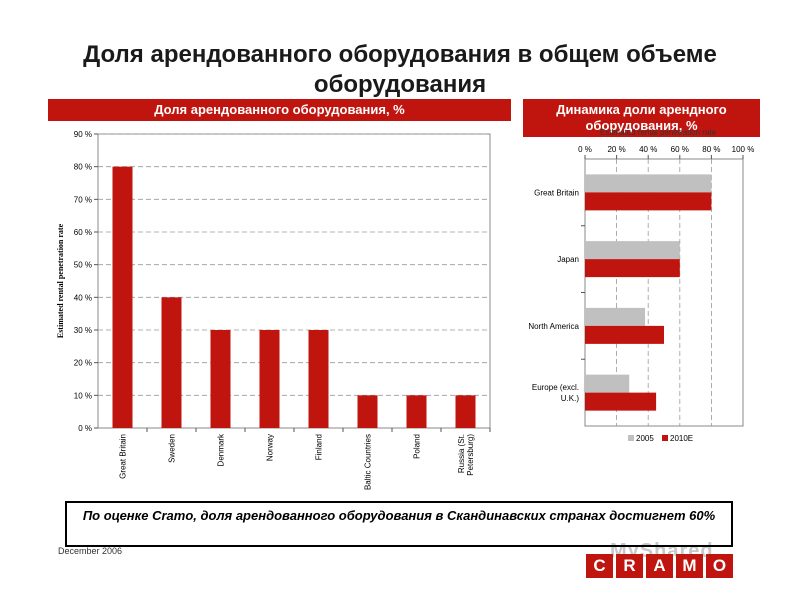 The width and height of the screenshot is (800, 600). I want to click on left-y-tick-label: 10 %, so click(83, 395).